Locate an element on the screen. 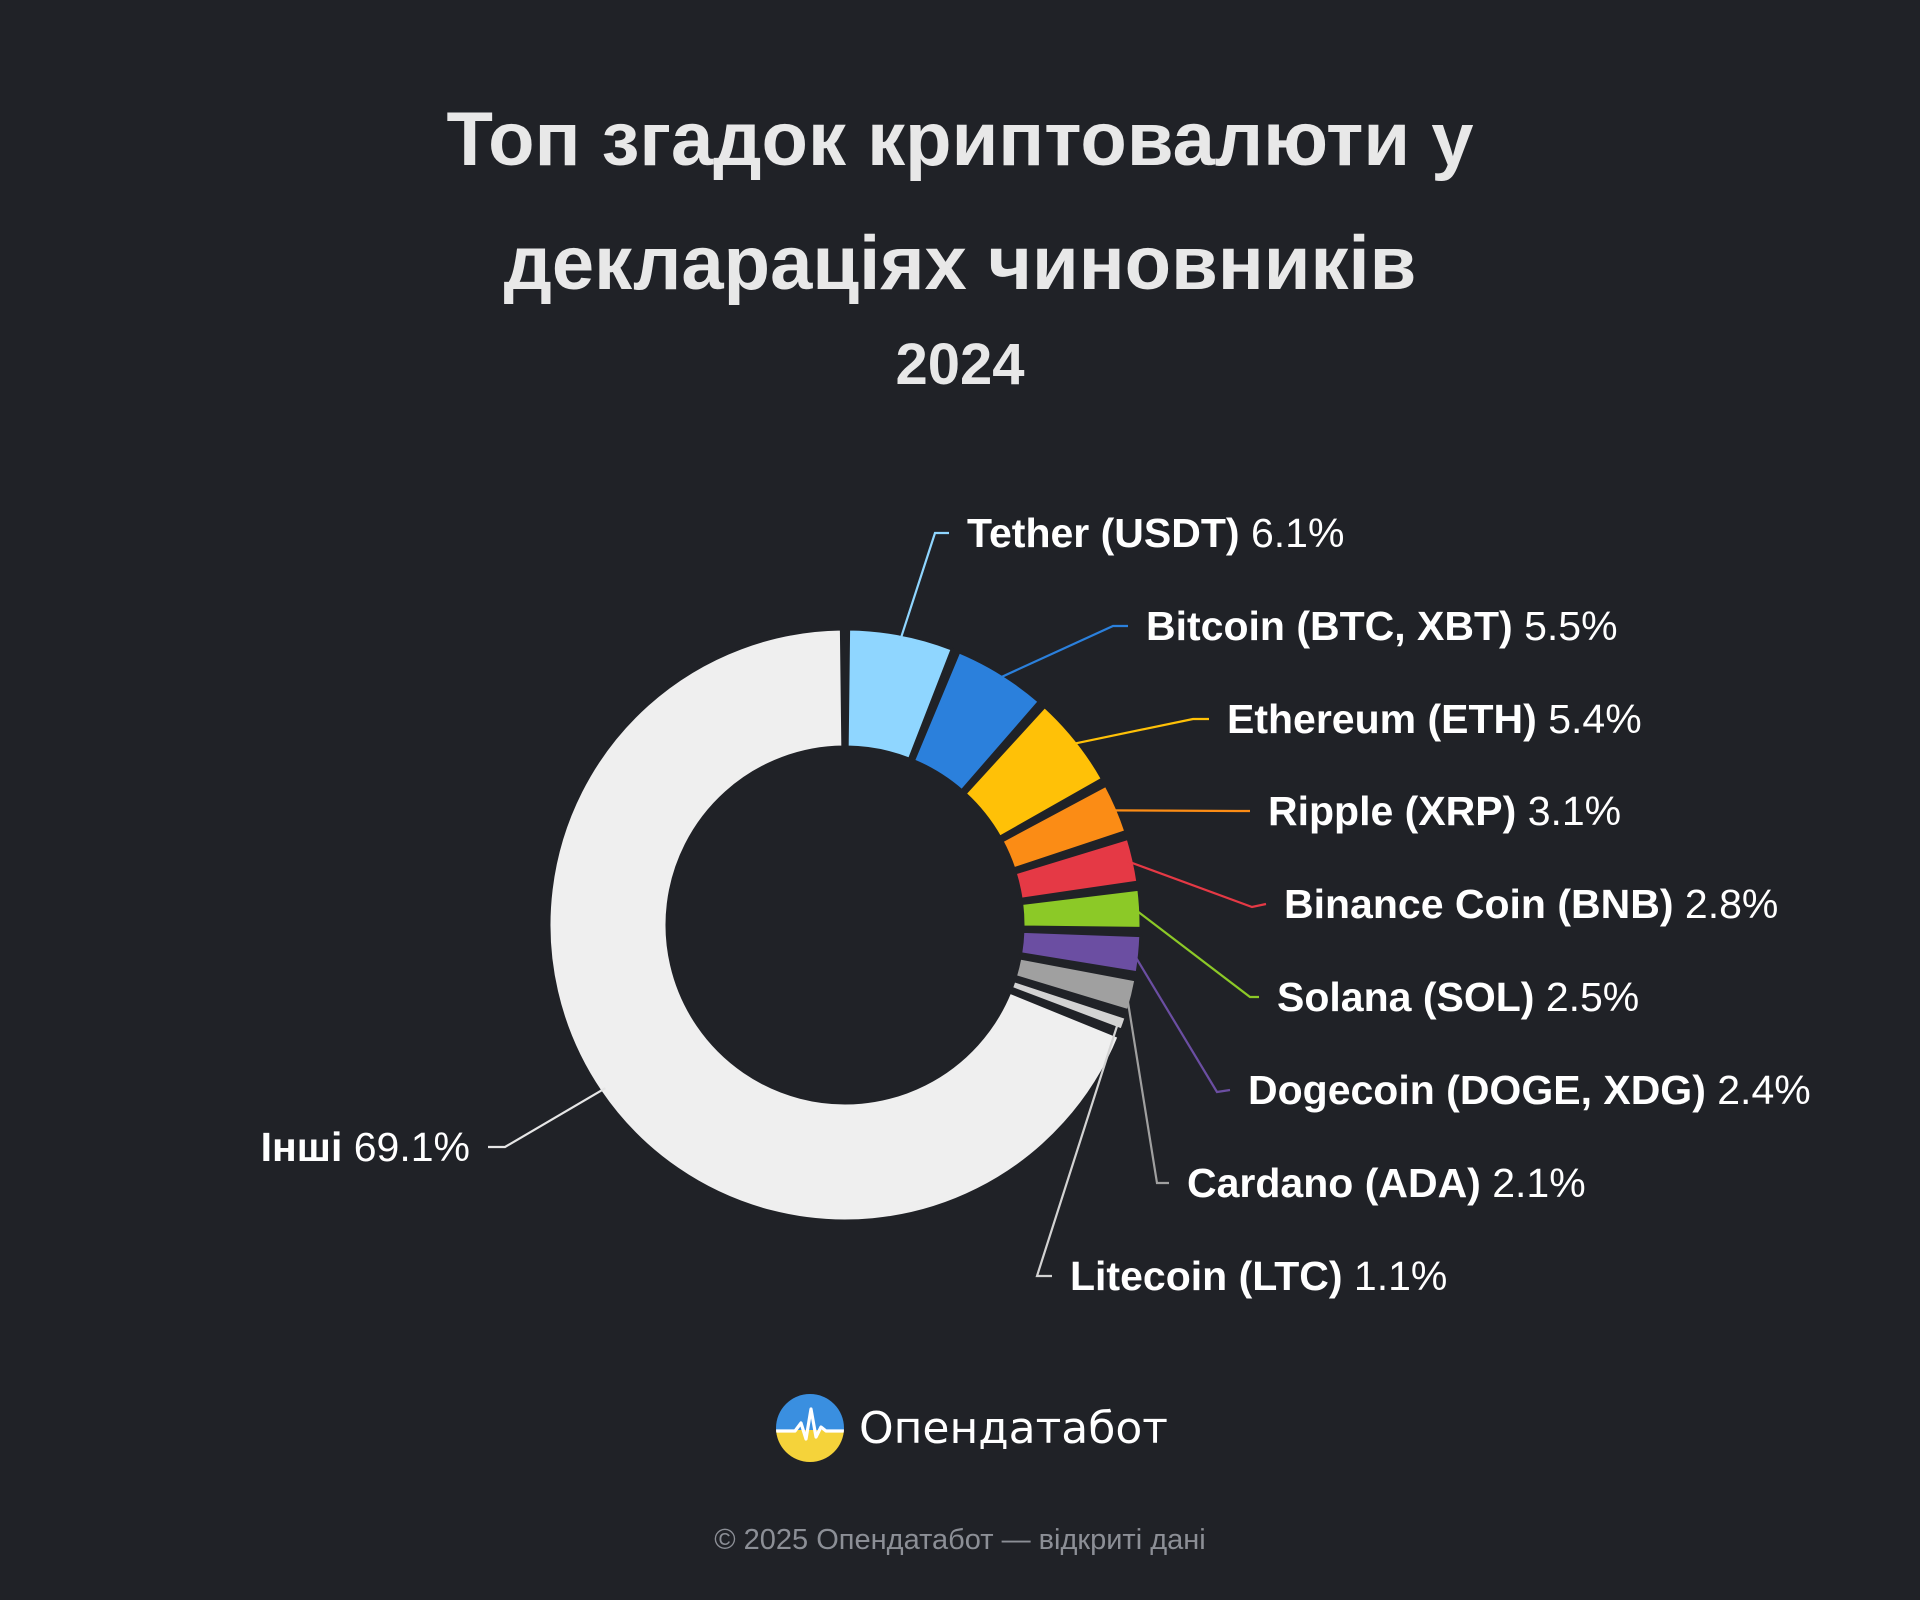 This screenshot has height=1600, width=1920. slice-інші is located at coordinates (834, 925).